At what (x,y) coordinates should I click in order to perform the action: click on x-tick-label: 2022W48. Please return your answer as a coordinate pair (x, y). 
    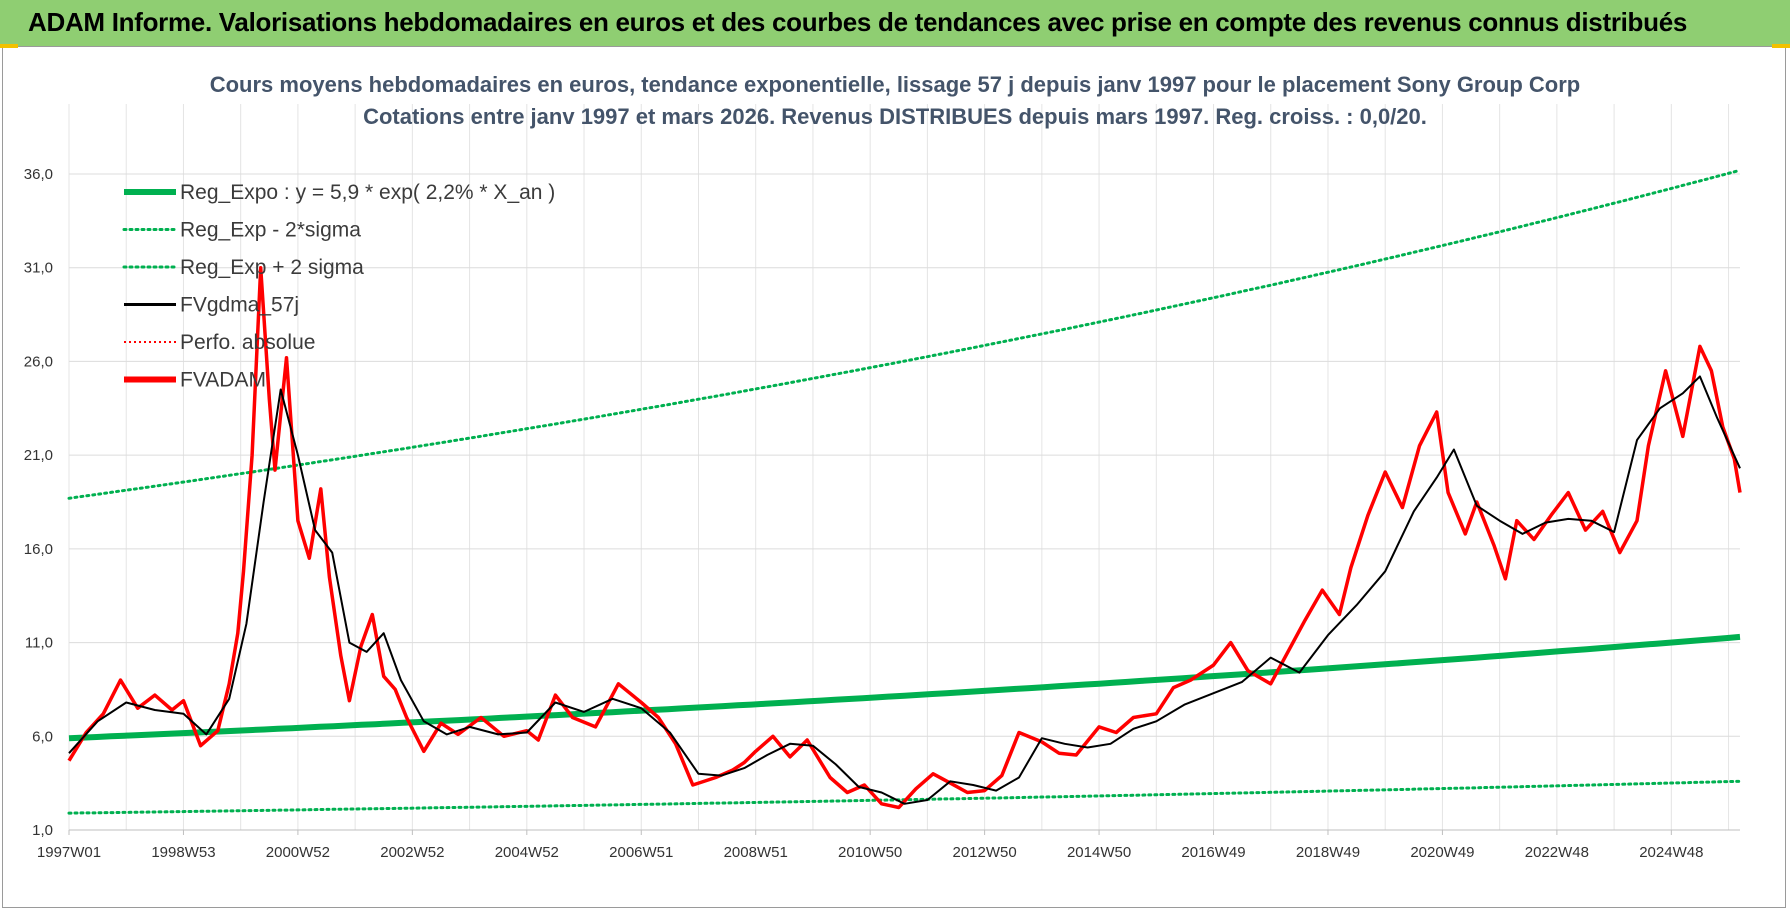
    Looking at the image, I should click on (1557, 852).